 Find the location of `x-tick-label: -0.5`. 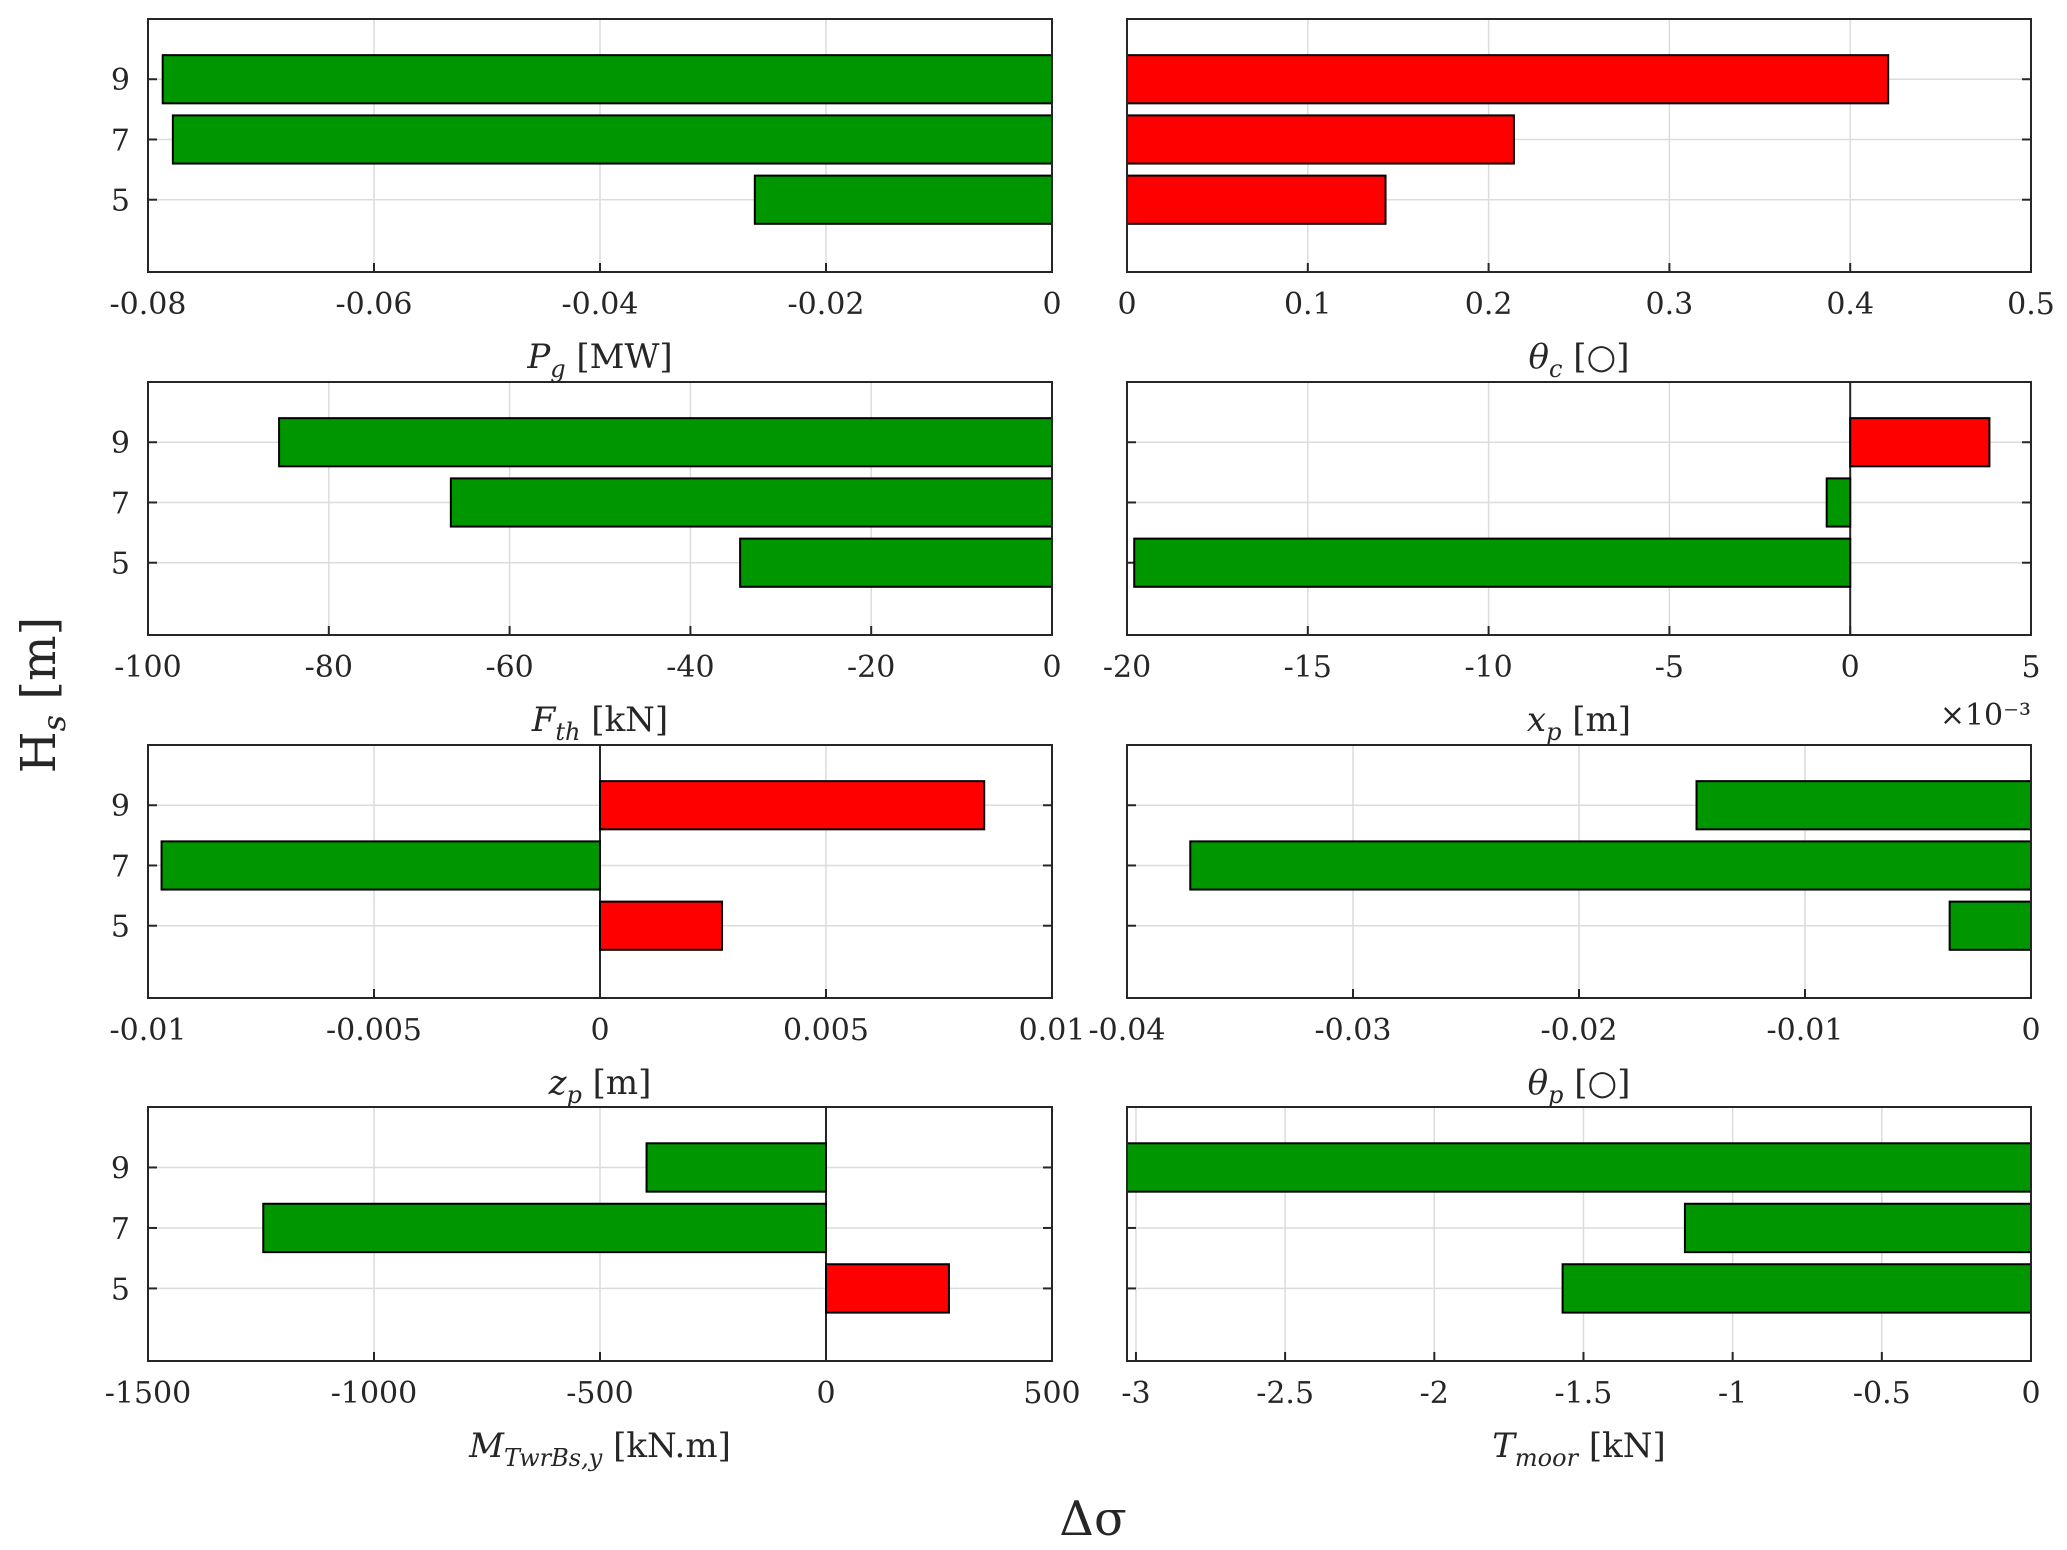

x-tick-label: -0.5 is located at coordinates (1882, 1393).